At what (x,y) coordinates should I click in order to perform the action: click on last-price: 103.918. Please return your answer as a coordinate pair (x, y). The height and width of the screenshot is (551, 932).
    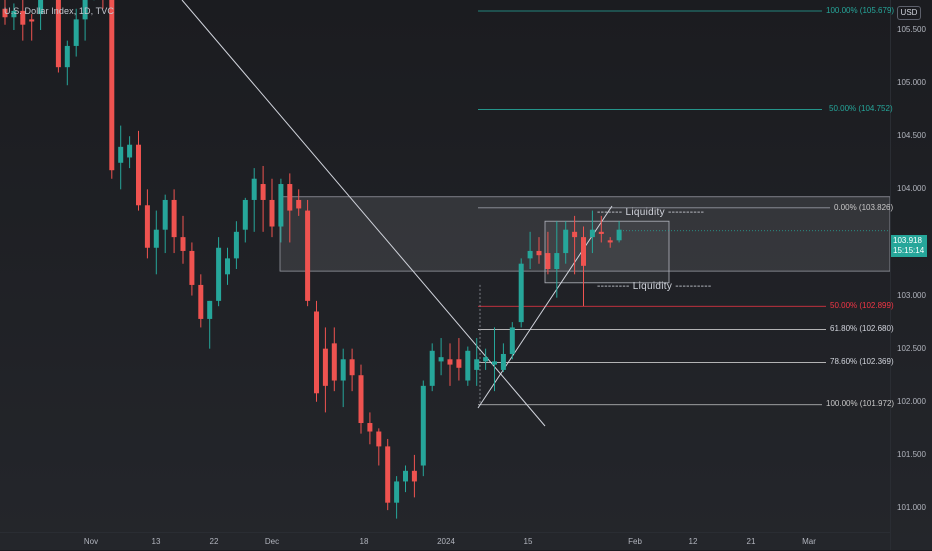
    Looking at the image, I should click on (907, 240).